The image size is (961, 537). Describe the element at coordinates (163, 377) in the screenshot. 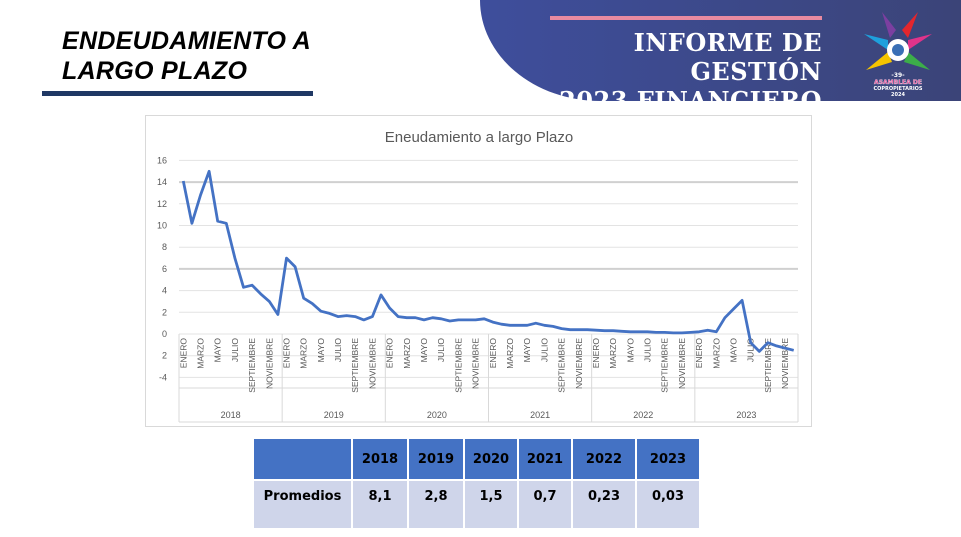

I see `y-tick-label: -4` at that location.